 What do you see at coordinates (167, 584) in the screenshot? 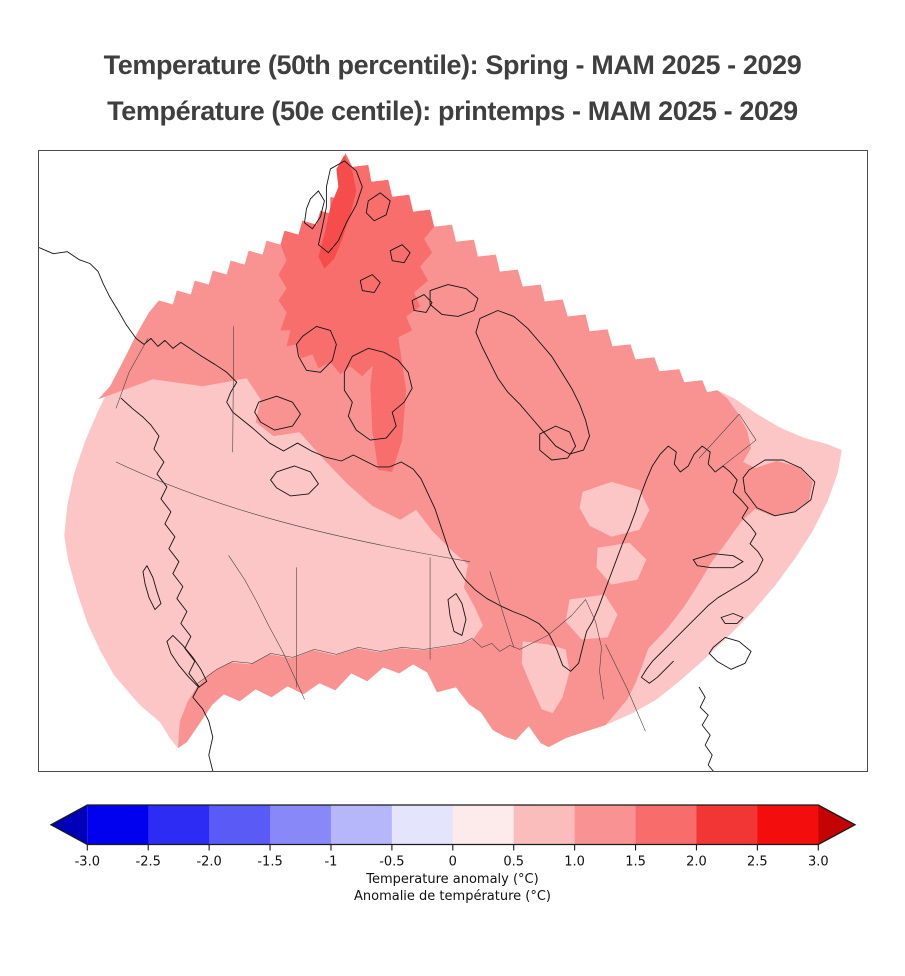
I see `coast-bc-fjords` at bounding box center [167, 584].